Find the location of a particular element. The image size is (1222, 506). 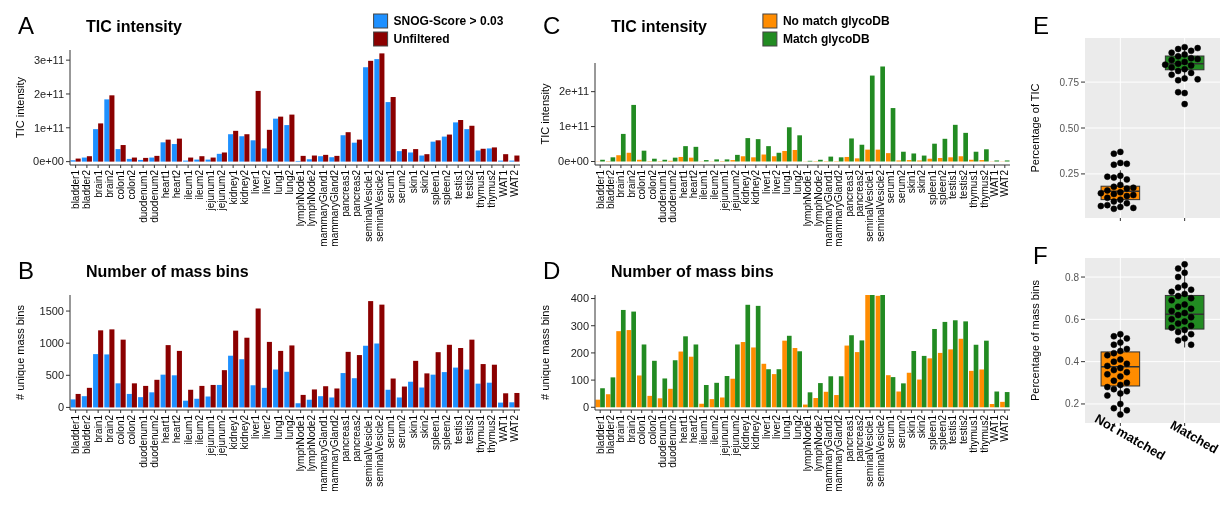

x-tick-label: jejunum1 is located at coordinates (725, 190).